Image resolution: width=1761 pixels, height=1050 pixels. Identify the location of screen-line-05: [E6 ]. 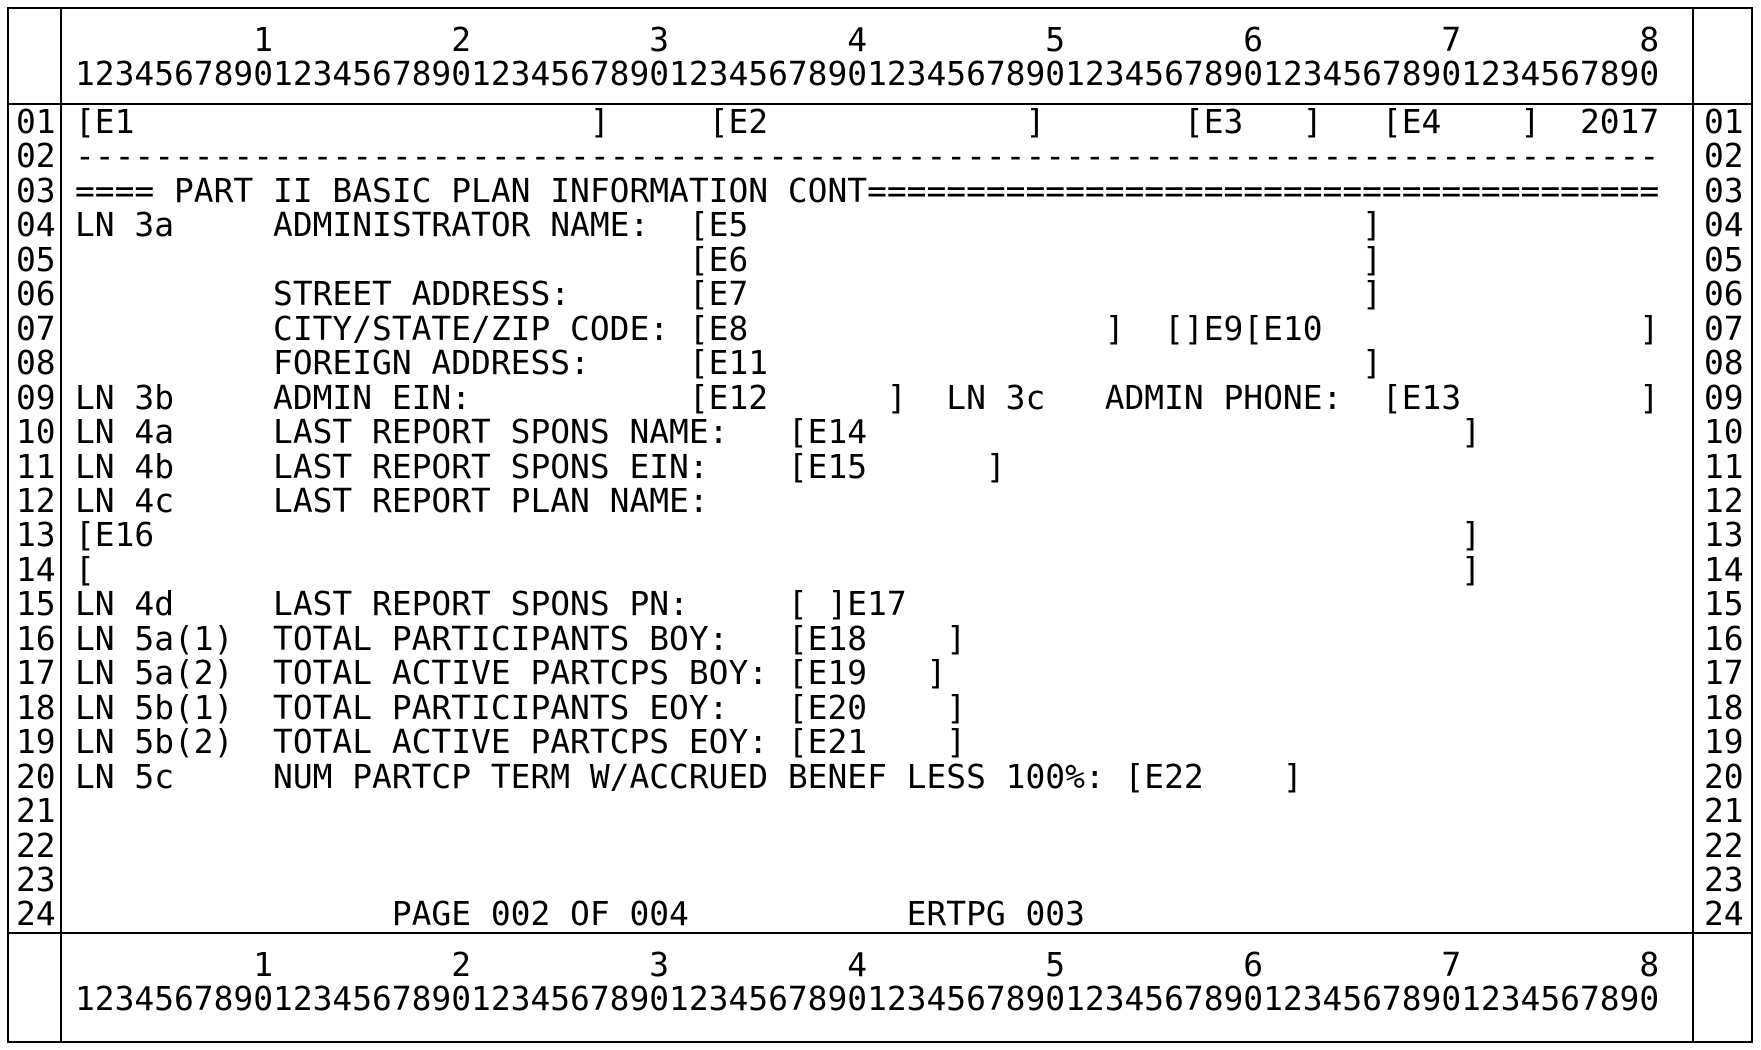
(728, 259).